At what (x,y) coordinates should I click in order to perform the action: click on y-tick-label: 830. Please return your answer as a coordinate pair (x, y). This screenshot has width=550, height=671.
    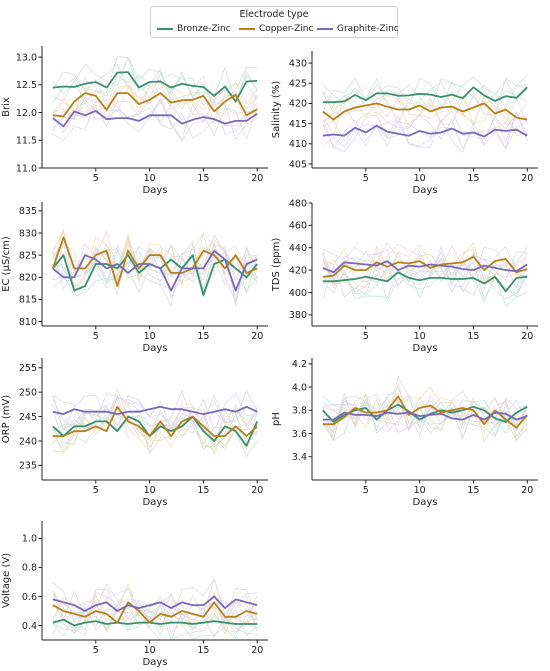
    Looking at the image, I should click on (28, 233).